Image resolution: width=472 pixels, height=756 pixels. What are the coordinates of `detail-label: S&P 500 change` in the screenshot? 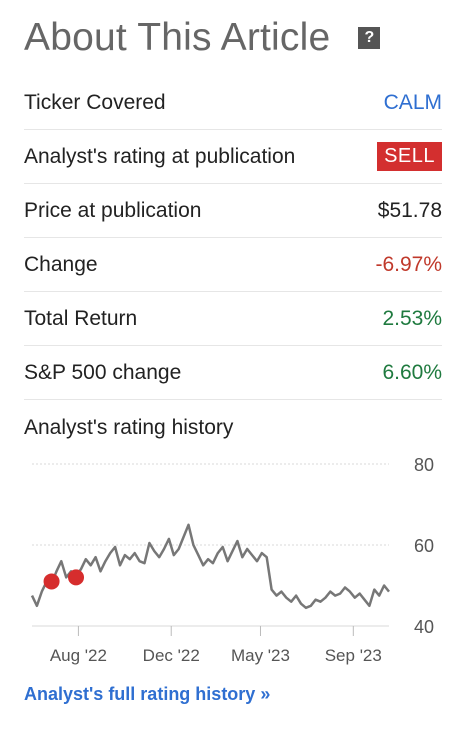 It's located at (103, 372).